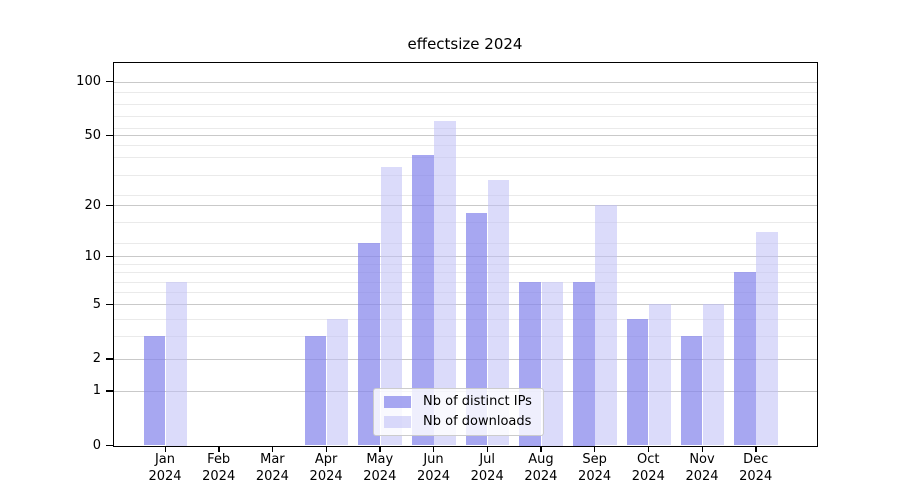  I want to click on legend-label-distinct-ips: Nb of distinct IPs, so click(477, 401).